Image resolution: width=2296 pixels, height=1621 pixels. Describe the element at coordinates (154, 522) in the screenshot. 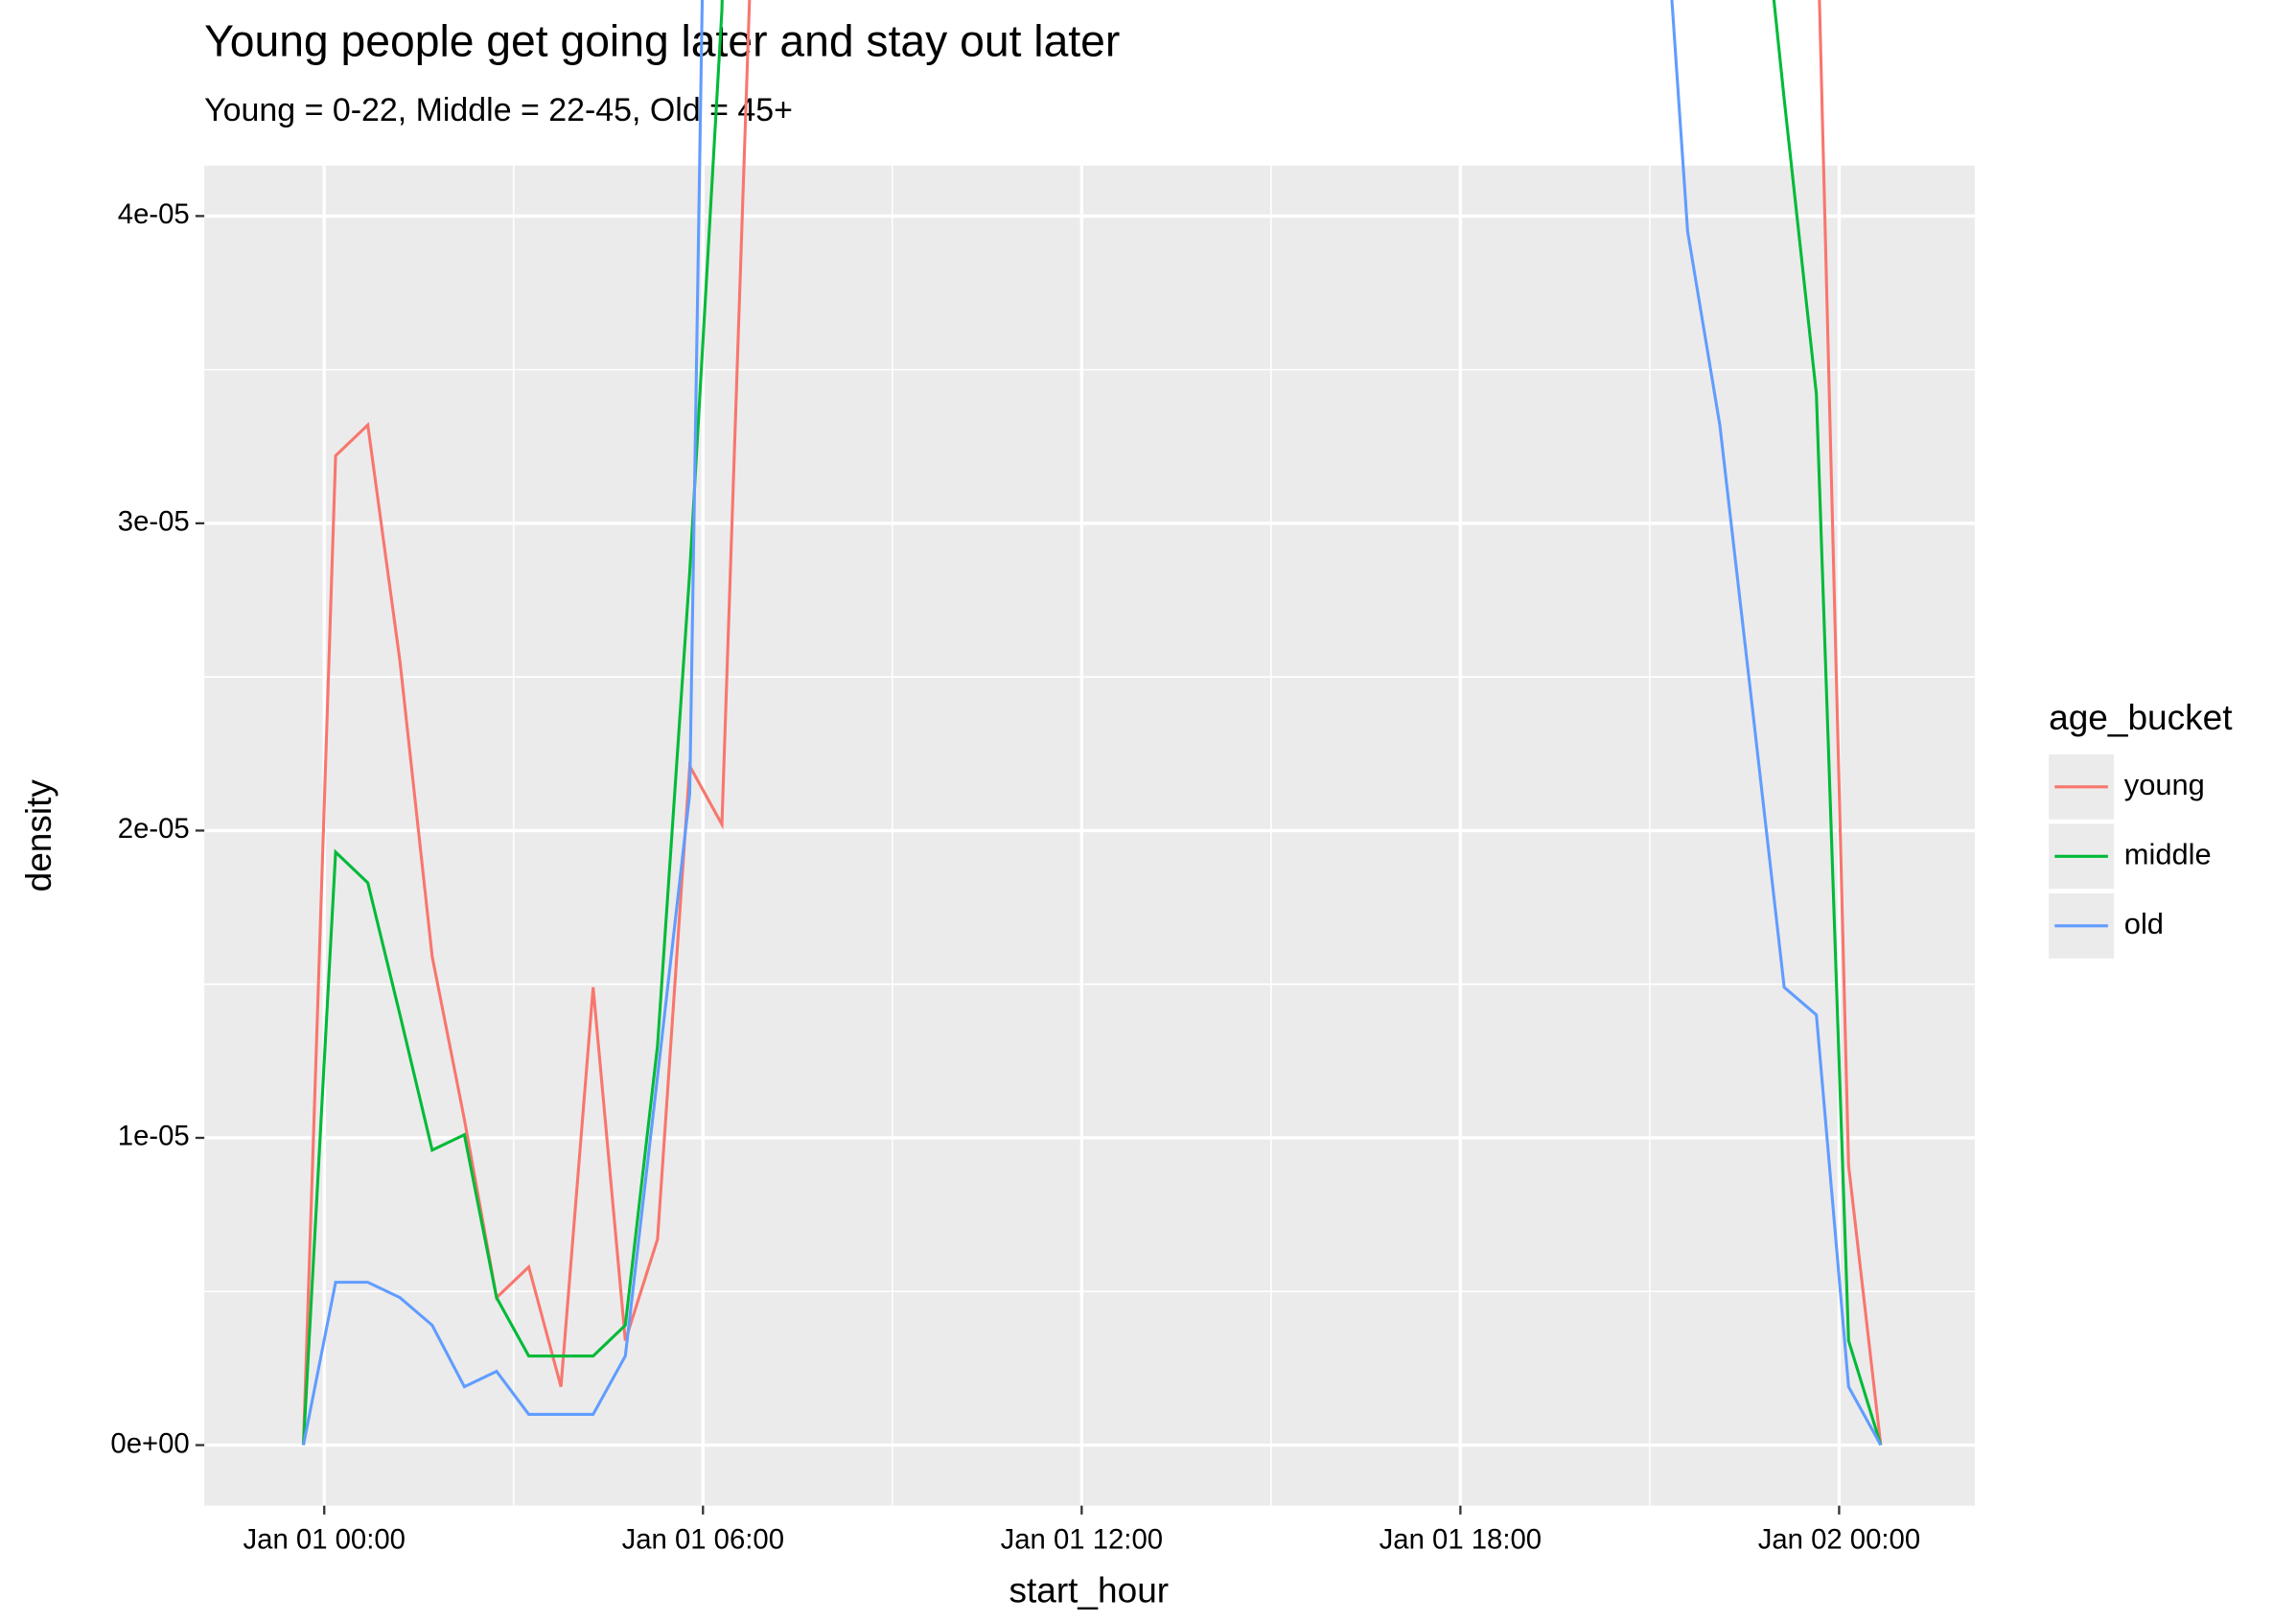

I see `y-tick-label: 3e-05` at that location.